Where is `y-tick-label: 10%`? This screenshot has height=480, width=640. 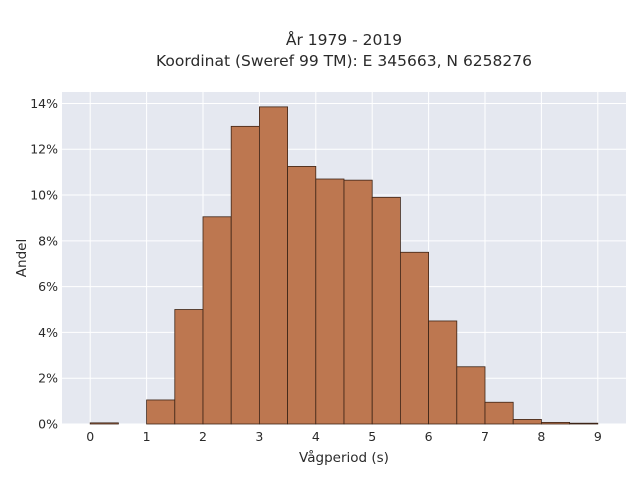 y-tick-label: 10% is located at coordinates (44, 195).